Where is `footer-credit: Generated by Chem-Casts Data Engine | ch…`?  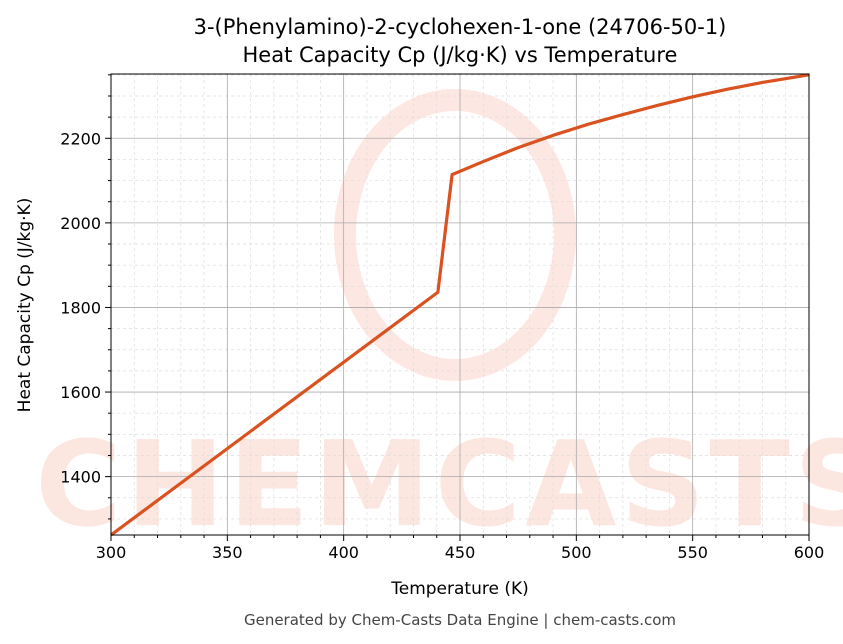
footer-credit: Generated by Chem-Casts Data Engine | ch… is located at coordinates (460, 620).